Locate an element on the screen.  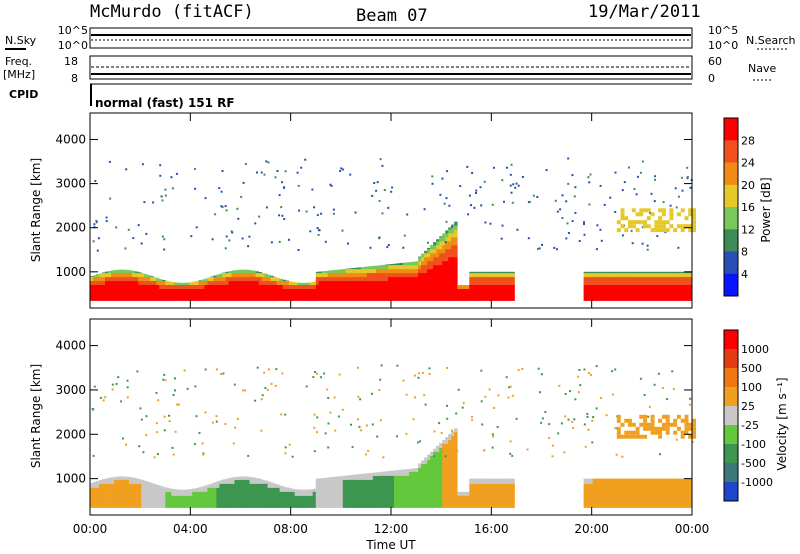
nave-tick-top: 60 is located at coordinates (715, 61).